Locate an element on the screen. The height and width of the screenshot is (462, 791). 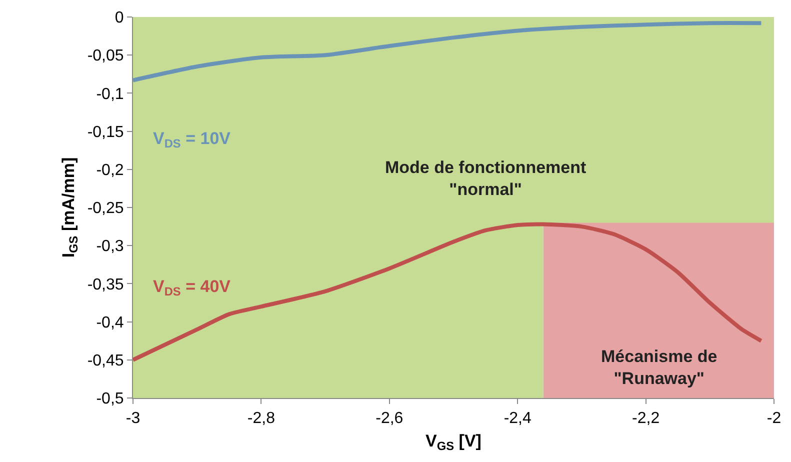
y-tick-label: -0,3 is located at coordinates (110, 247).